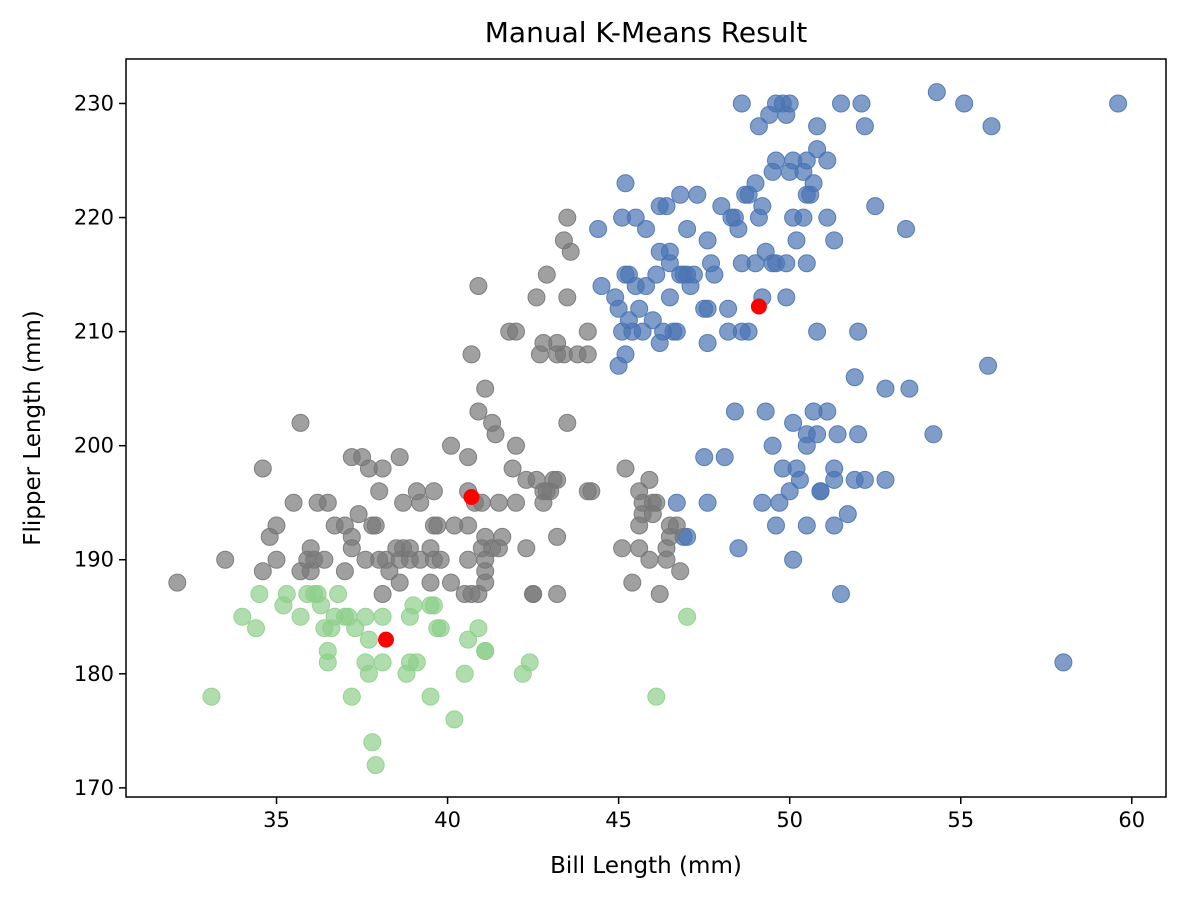 Image resolution: width=1186 pixels, height=898 pixels. I want to click on chart-title: Manual K-Means Result, so click(646, 32).